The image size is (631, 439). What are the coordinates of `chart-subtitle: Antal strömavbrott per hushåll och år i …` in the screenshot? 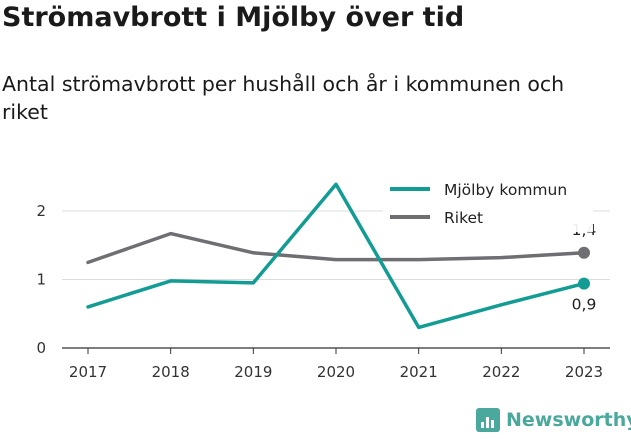 It's located at (283, 98).